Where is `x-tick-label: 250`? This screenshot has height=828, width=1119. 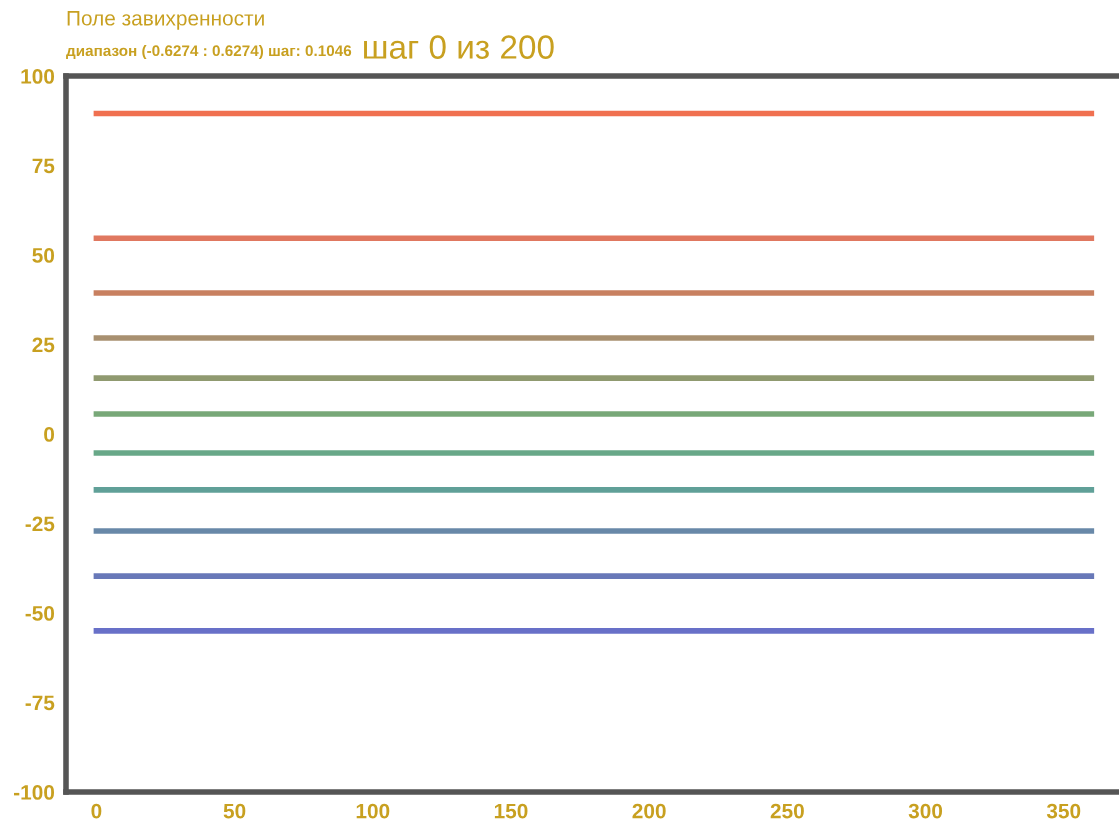
x-tick-label: 250 is located at coordinates (787, 811).